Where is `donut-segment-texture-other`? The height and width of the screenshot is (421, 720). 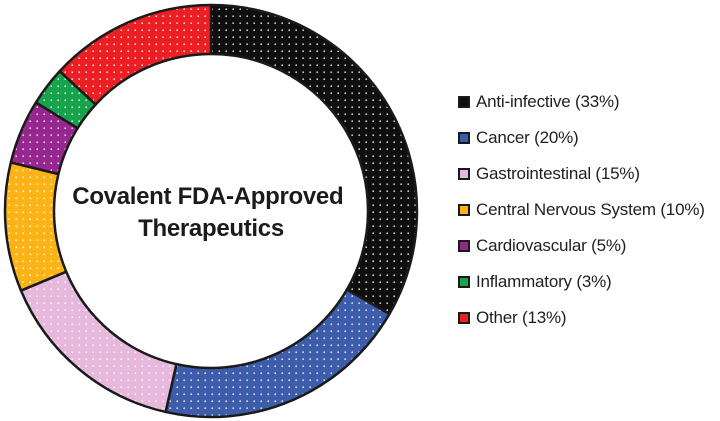 donut-segment-texture-other is located at coordinates (135, 55).